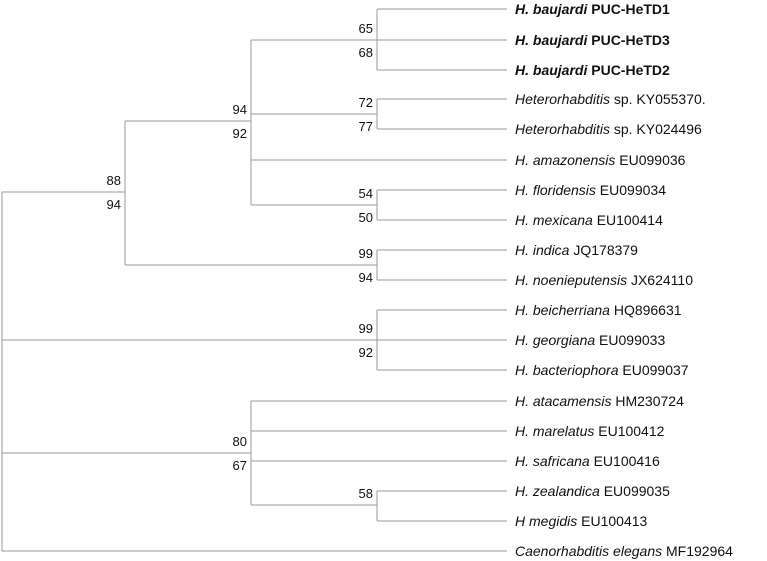 The height and width of the screenshot is (561, 767). What do you see at coordinates (625, 461) in the screenshot?
I see `taxon-accession: EU100416` at bounding box center [625, 461].